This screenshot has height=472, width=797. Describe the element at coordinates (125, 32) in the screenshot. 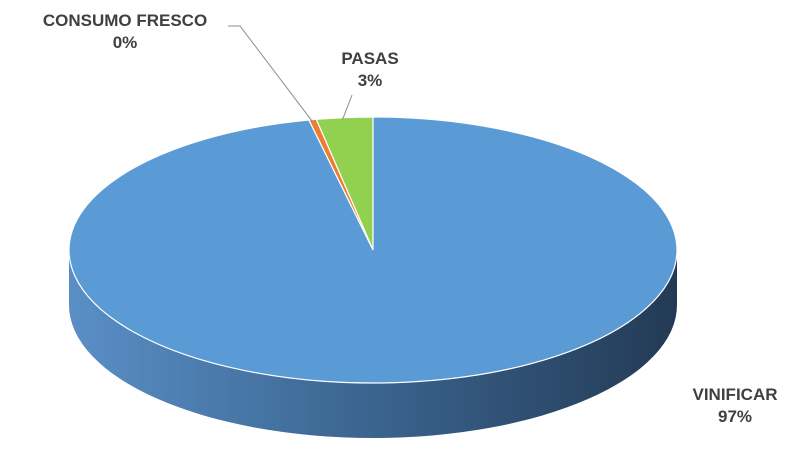

I see `slice-label-consumo-fresco: CONSUMO FRESCO 0%` at that location.